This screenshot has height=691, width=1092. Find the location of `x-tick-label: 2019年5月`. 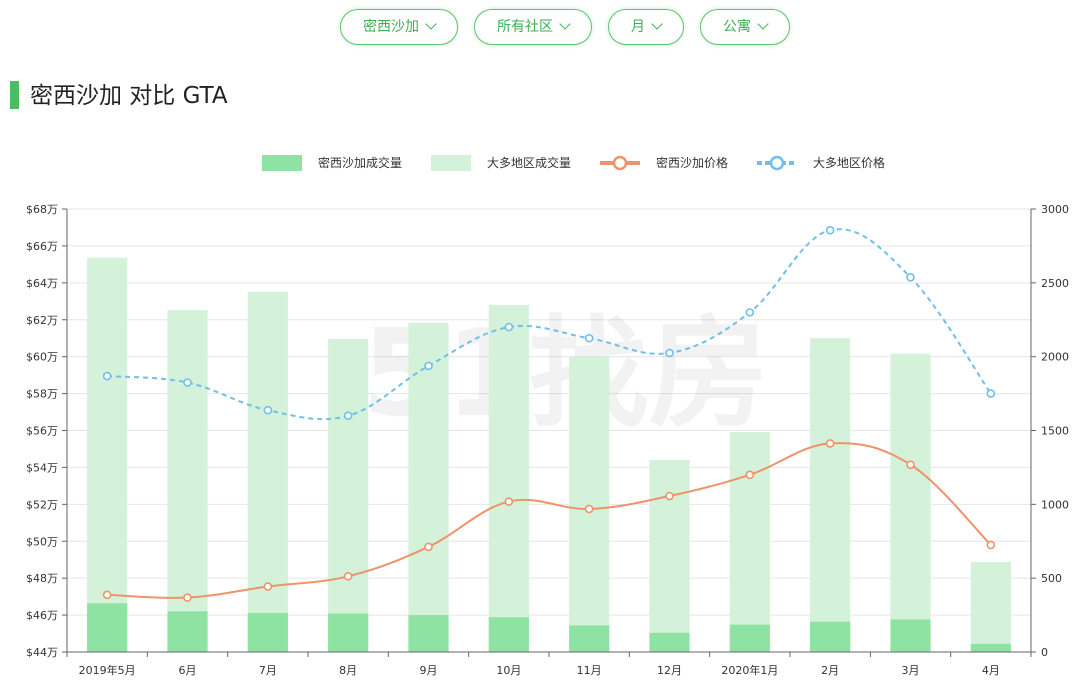

x-tick-label: 2019年5月 is located at coordinates (107, 670).